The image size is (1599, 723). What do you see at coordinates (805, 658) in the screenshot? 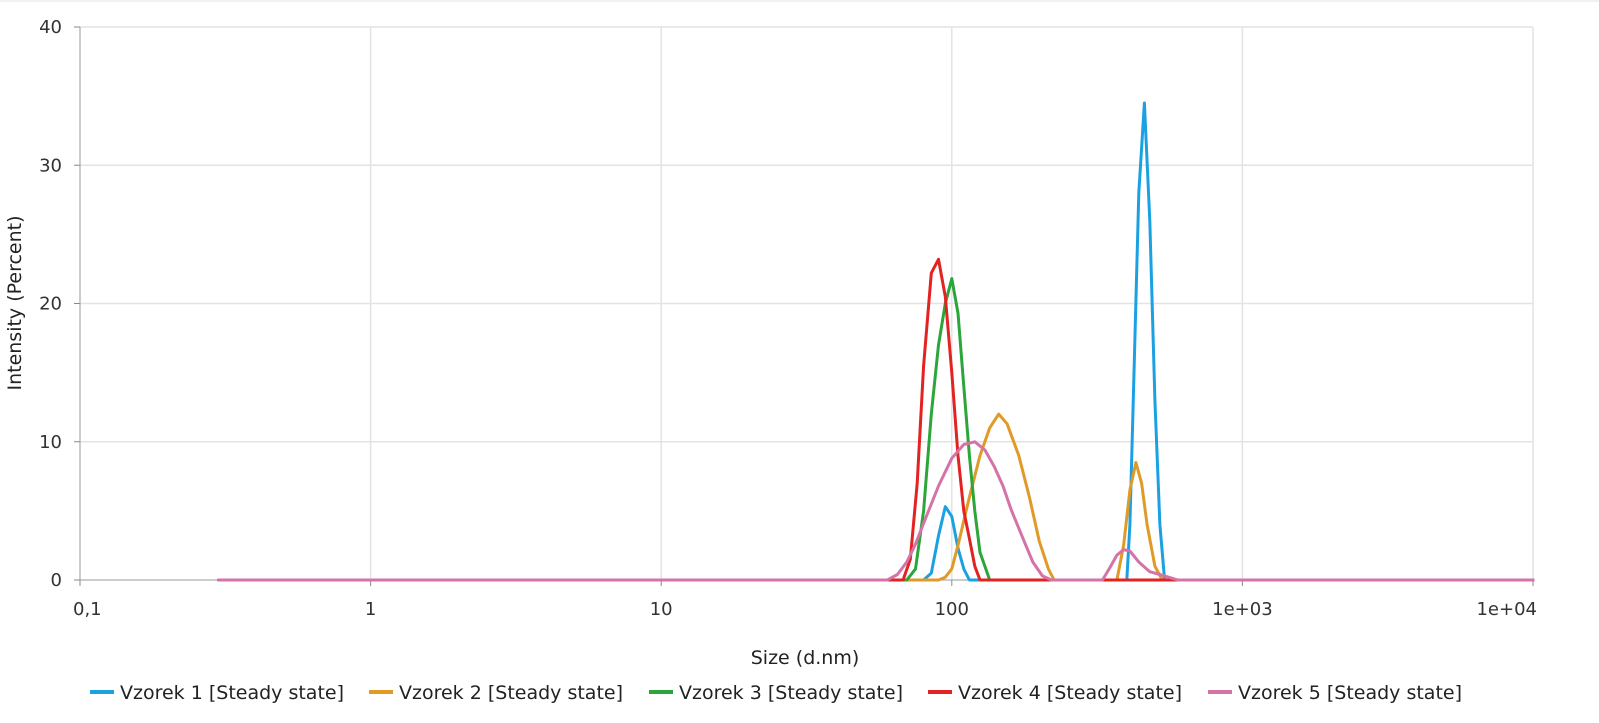
I see `x-axis-title: Size (d.nm)` at bounding box center [805, 658].